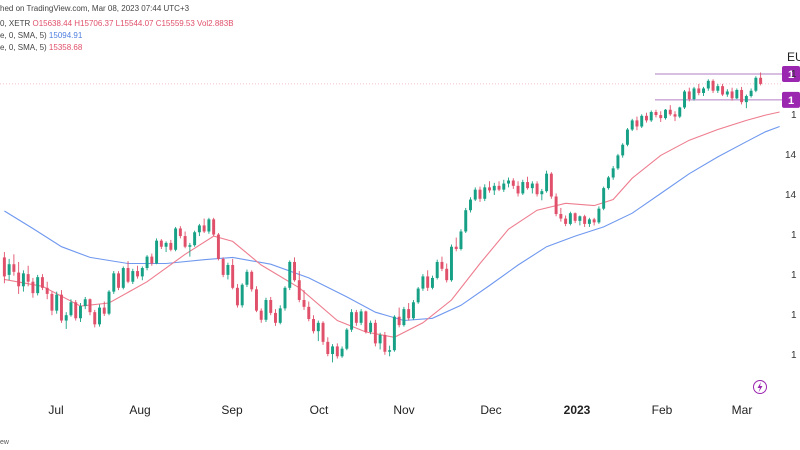 The image size is (800, 450). I want to click on time-axis-label: Feb, so click(662, 410).